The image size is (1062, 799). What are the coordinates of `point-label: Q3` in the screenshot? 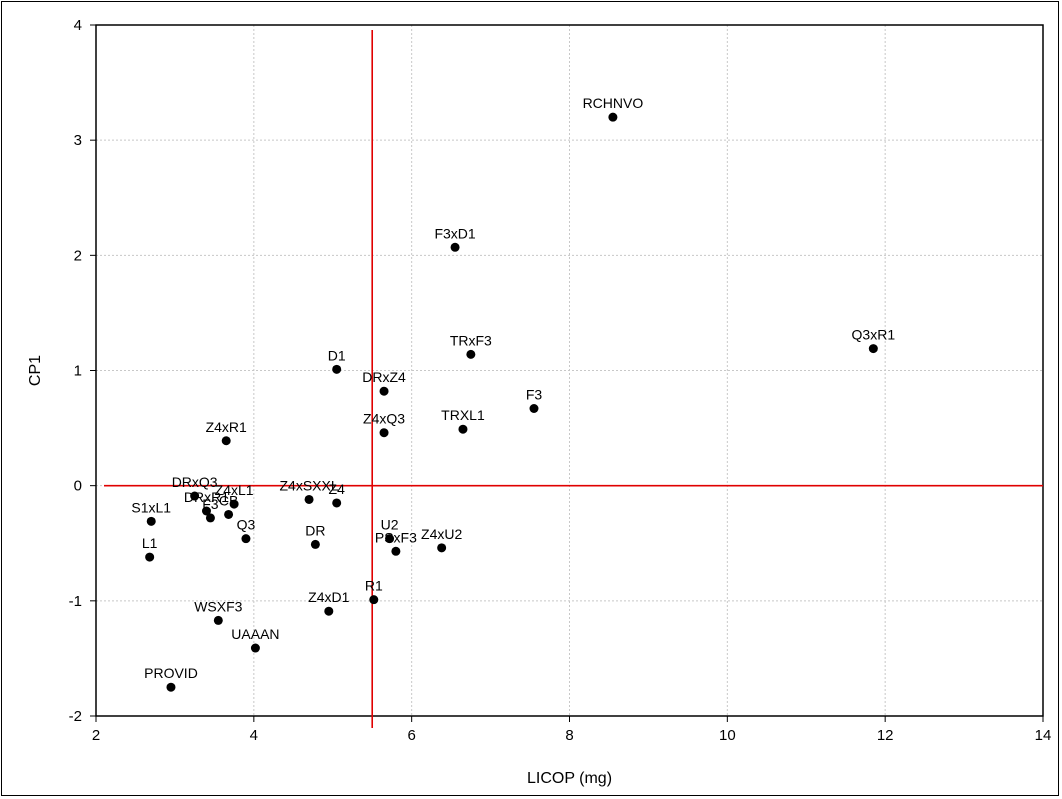 It's located at (246, 525).